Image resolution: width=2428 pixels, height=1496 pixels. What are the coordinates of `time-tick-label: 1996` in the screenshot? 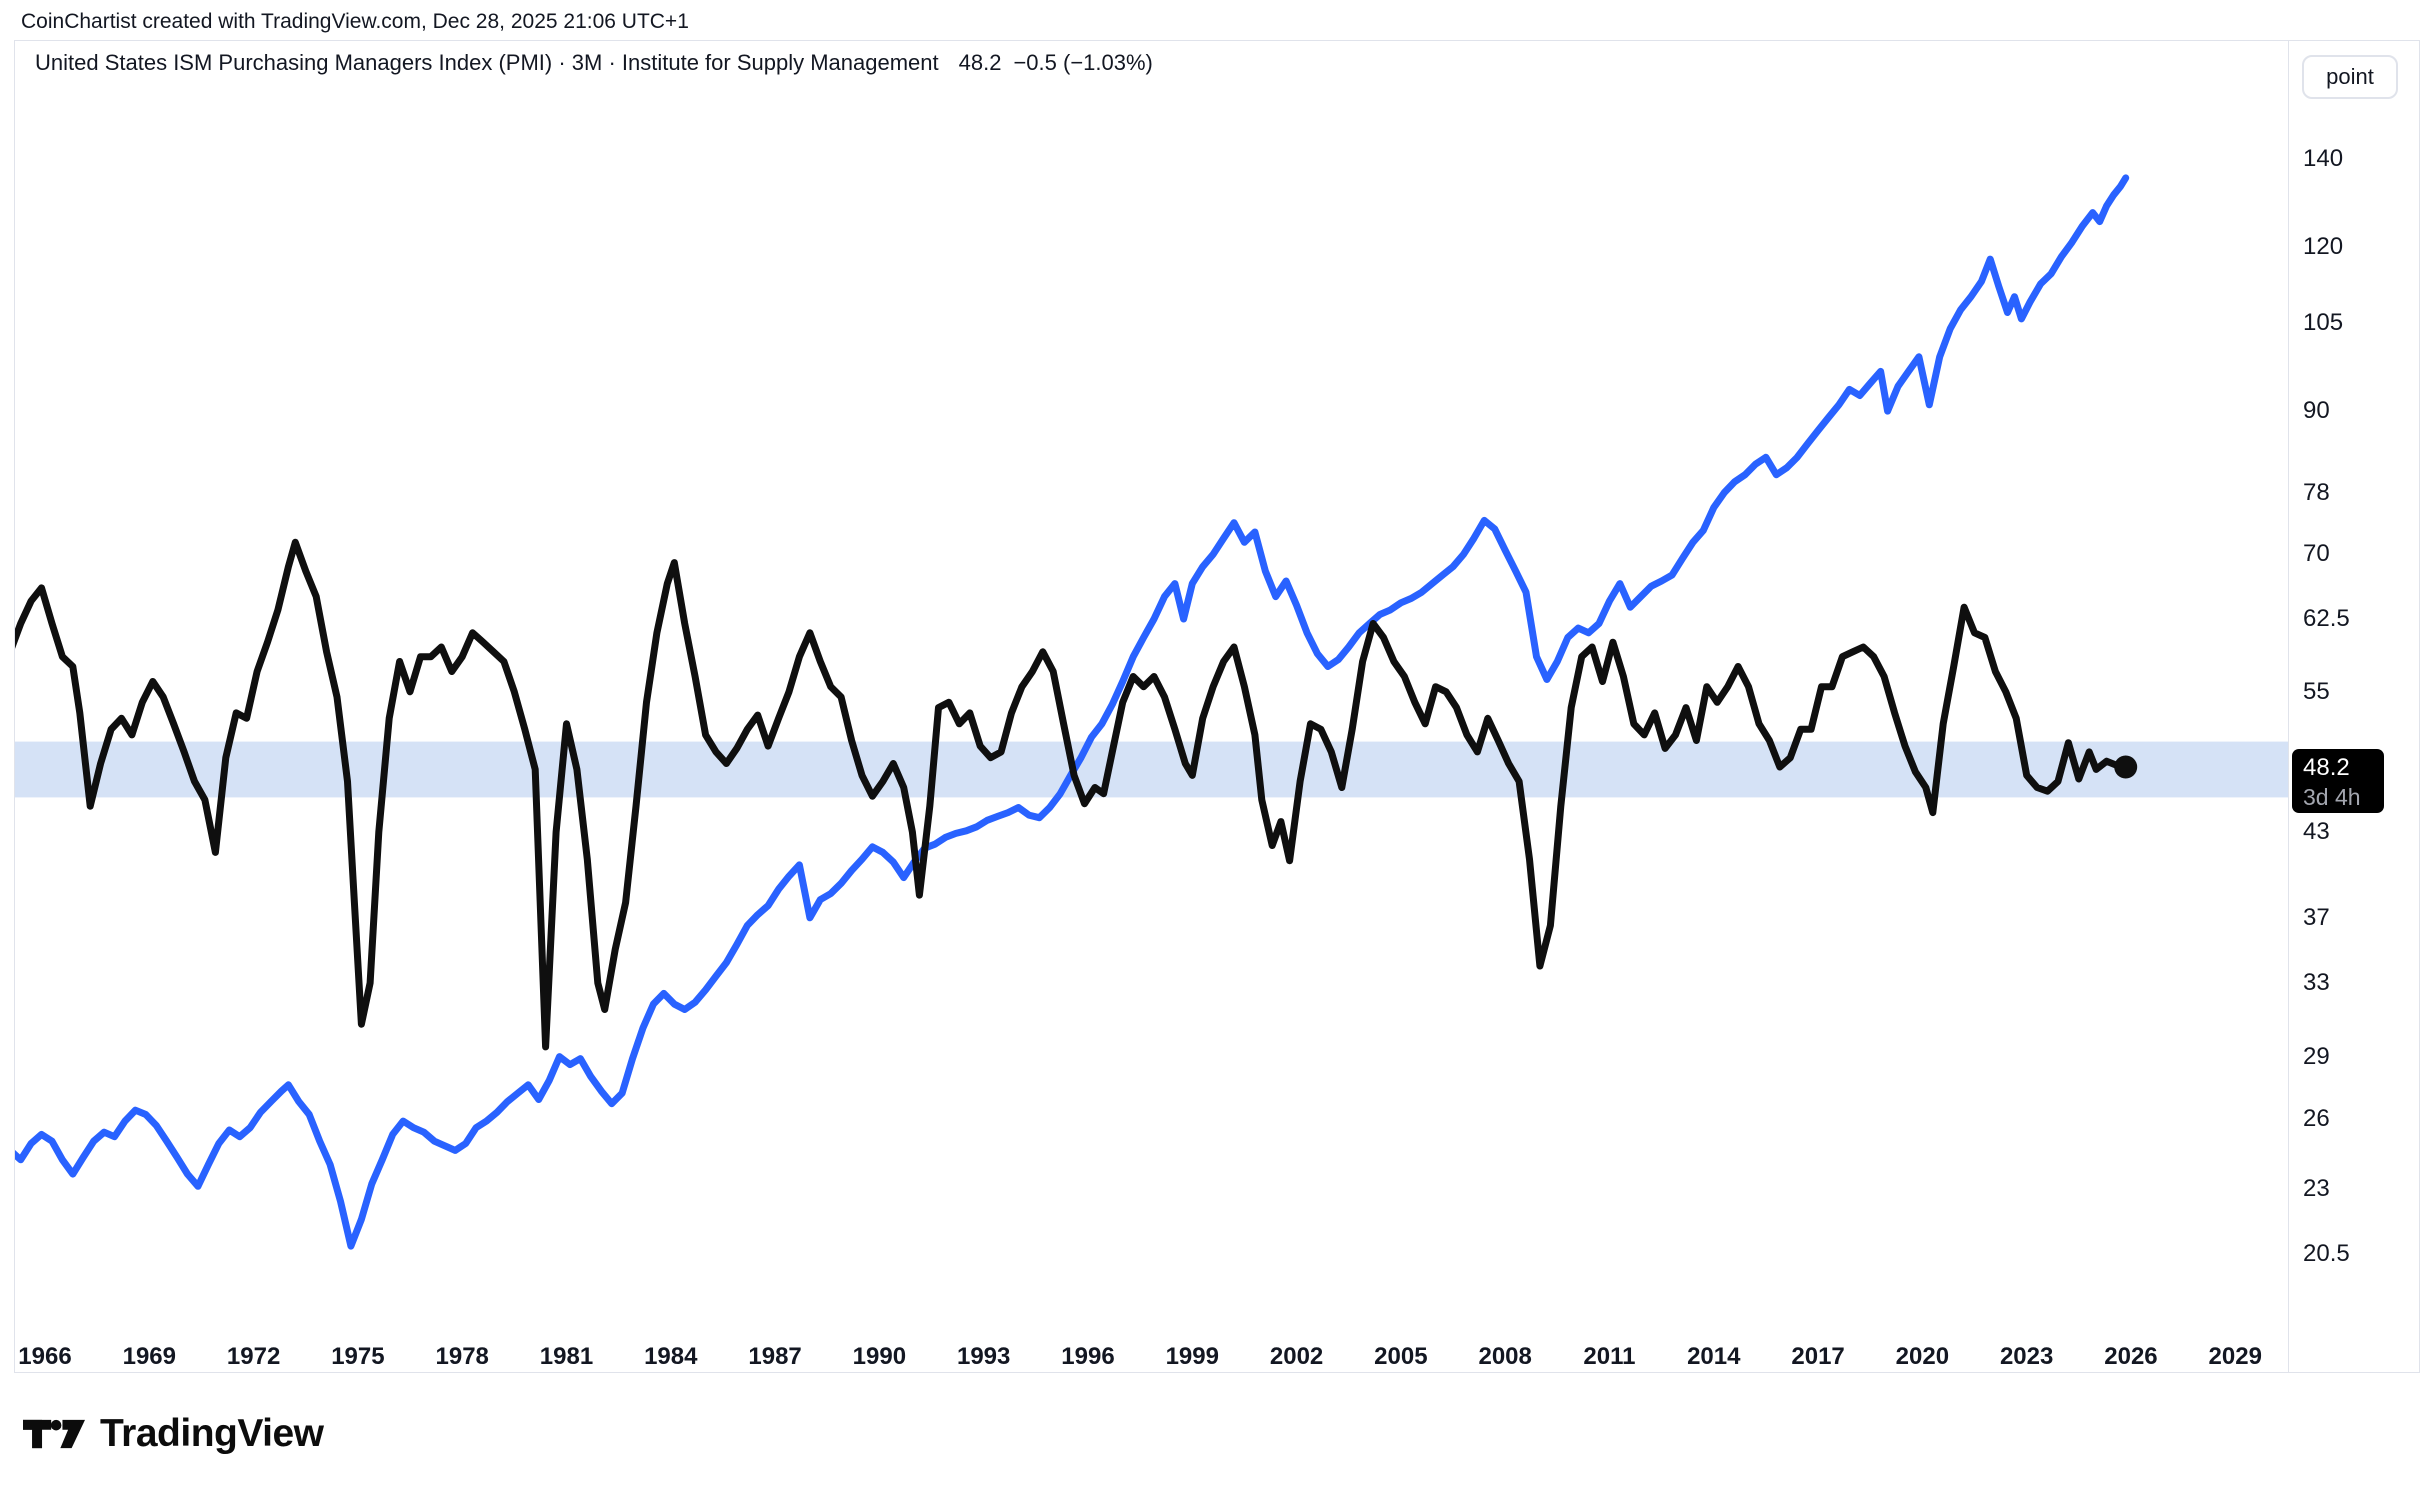 It's located at (1088, 1356).